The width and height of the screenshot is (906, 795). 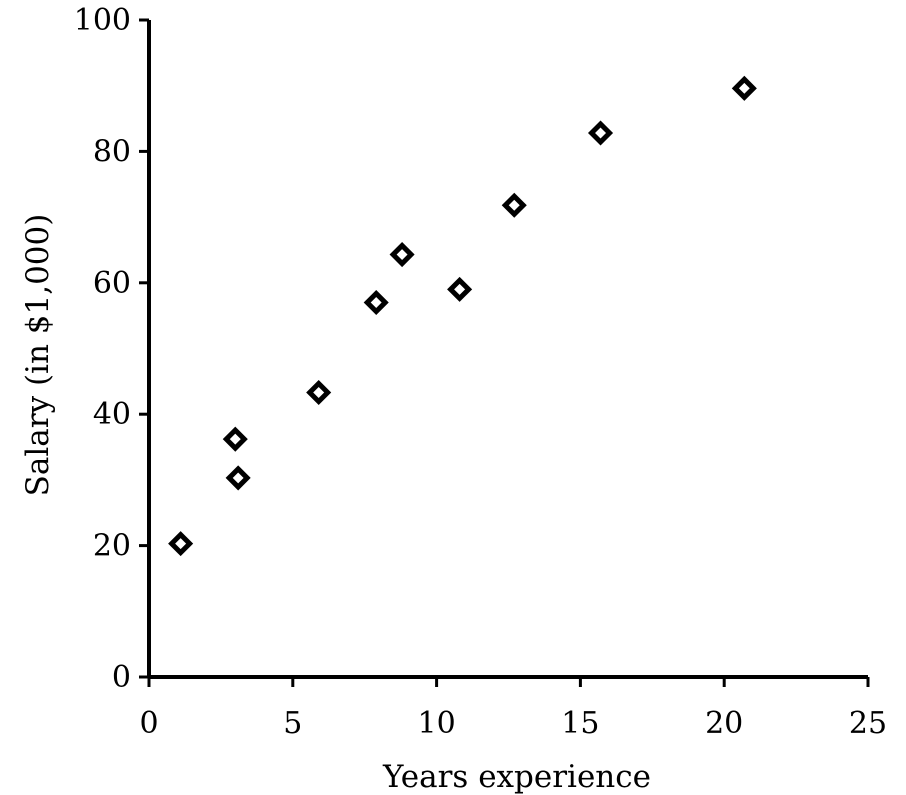 What do you see at coordinates (121, 677) in the screenshot?
I see `y-tick-label: 0` at bounding box center [121, 677].